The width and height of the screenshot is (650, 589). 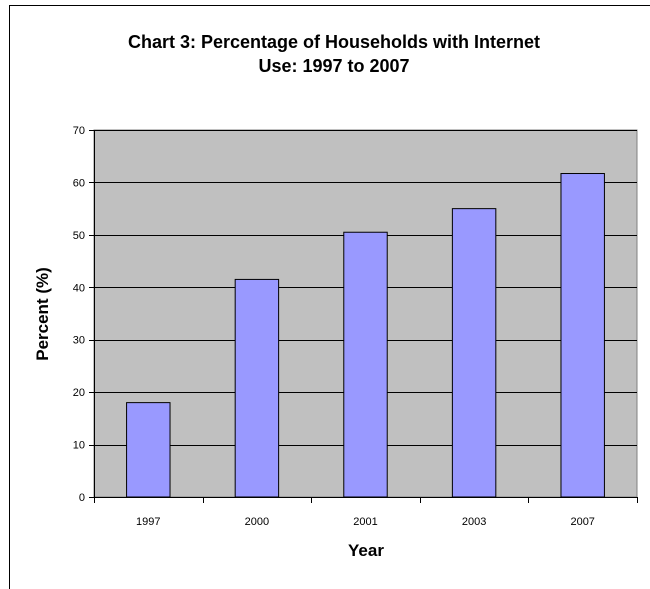 I want to click on y-tick-label: 20, so click(x=79, y=393).